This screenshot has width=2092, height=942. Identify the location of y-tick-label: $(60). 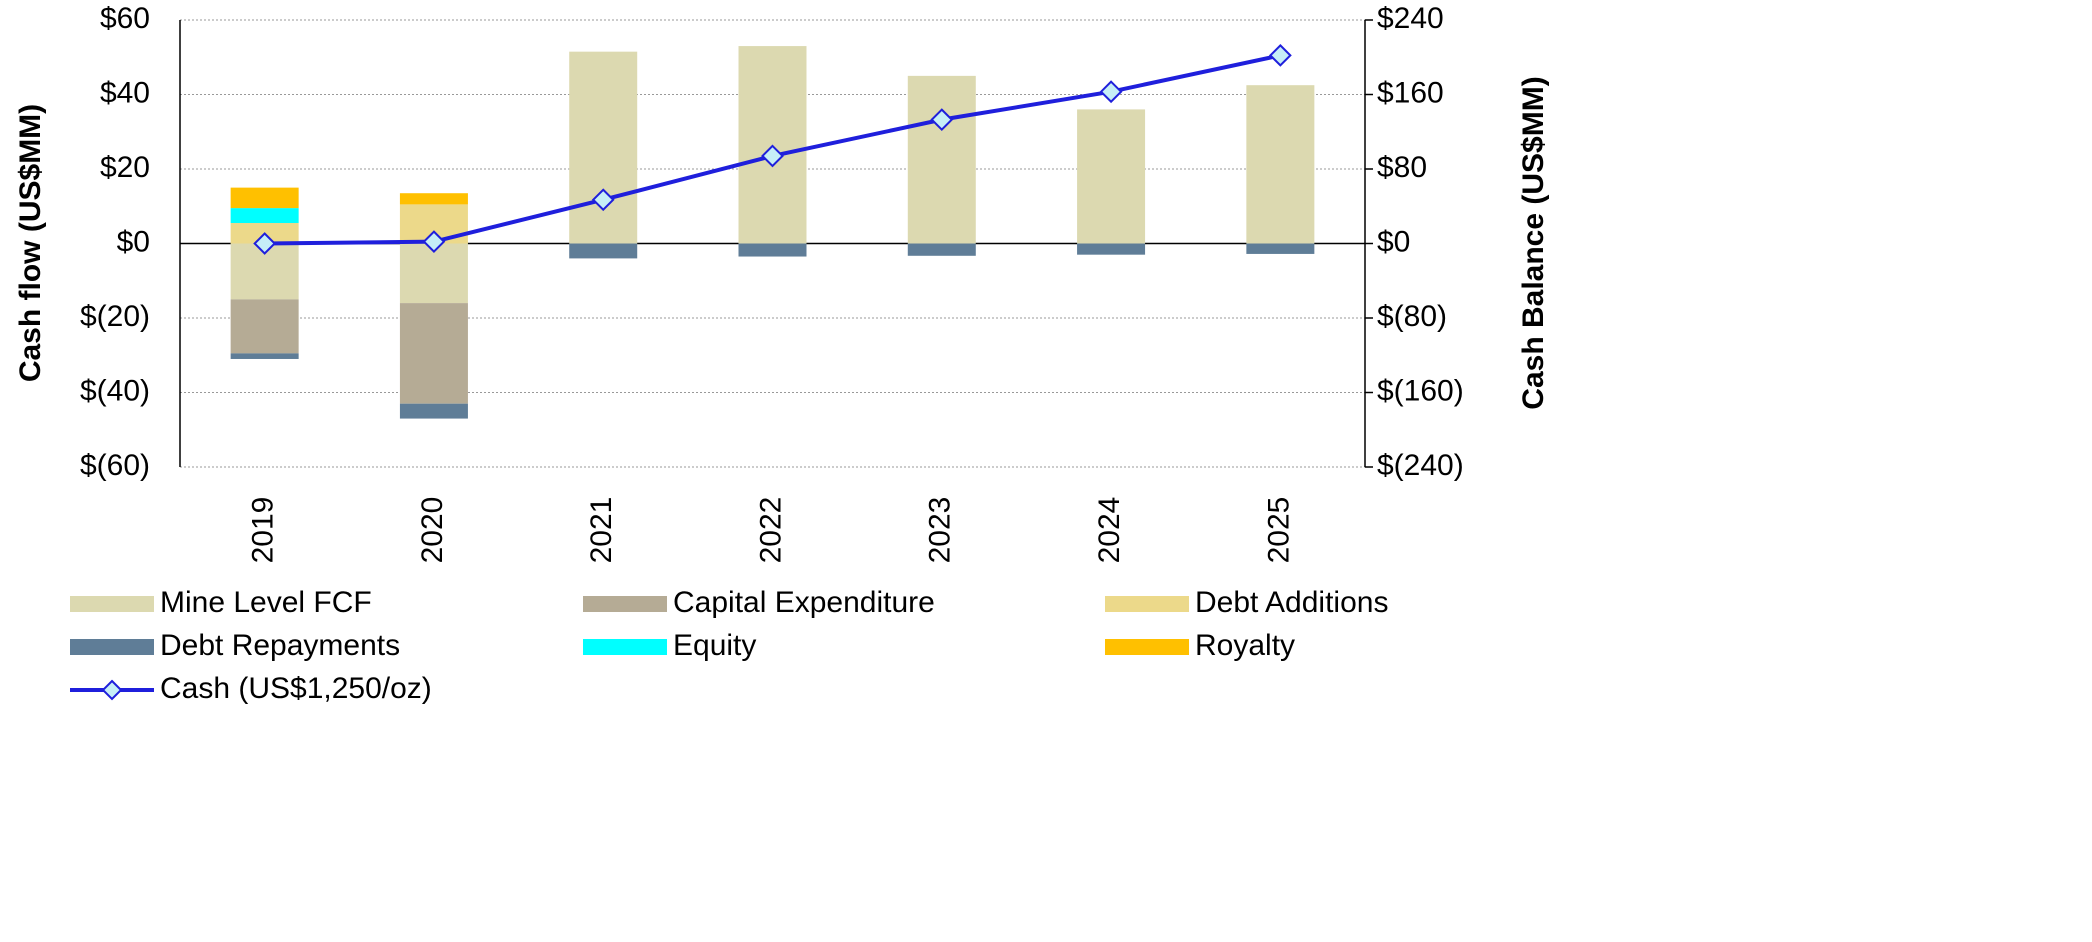
(115, 465).